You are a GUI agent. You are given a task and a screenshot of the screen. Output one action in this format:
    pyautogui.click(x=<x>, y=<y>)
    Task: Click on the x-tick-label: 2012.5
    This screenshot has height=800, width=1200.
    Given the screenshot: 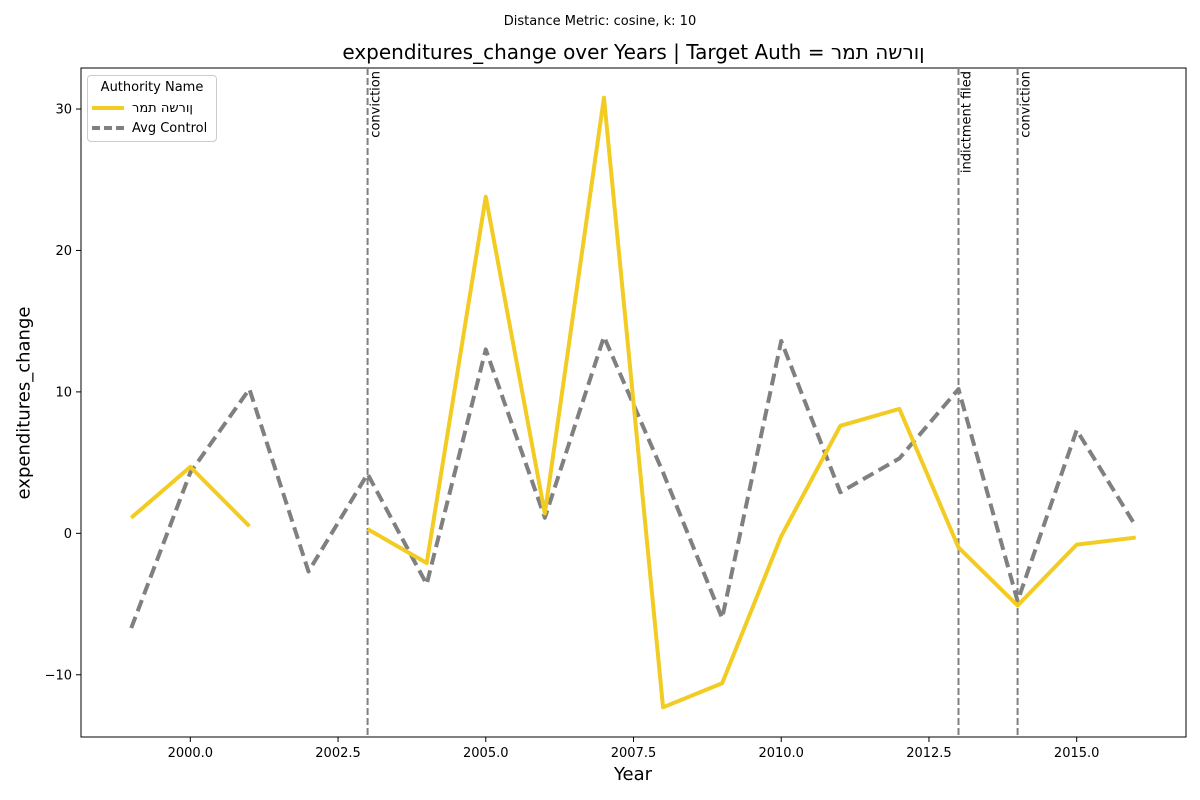 What is the action you would take?
    pyautogui.click(x=929, y=753)
    